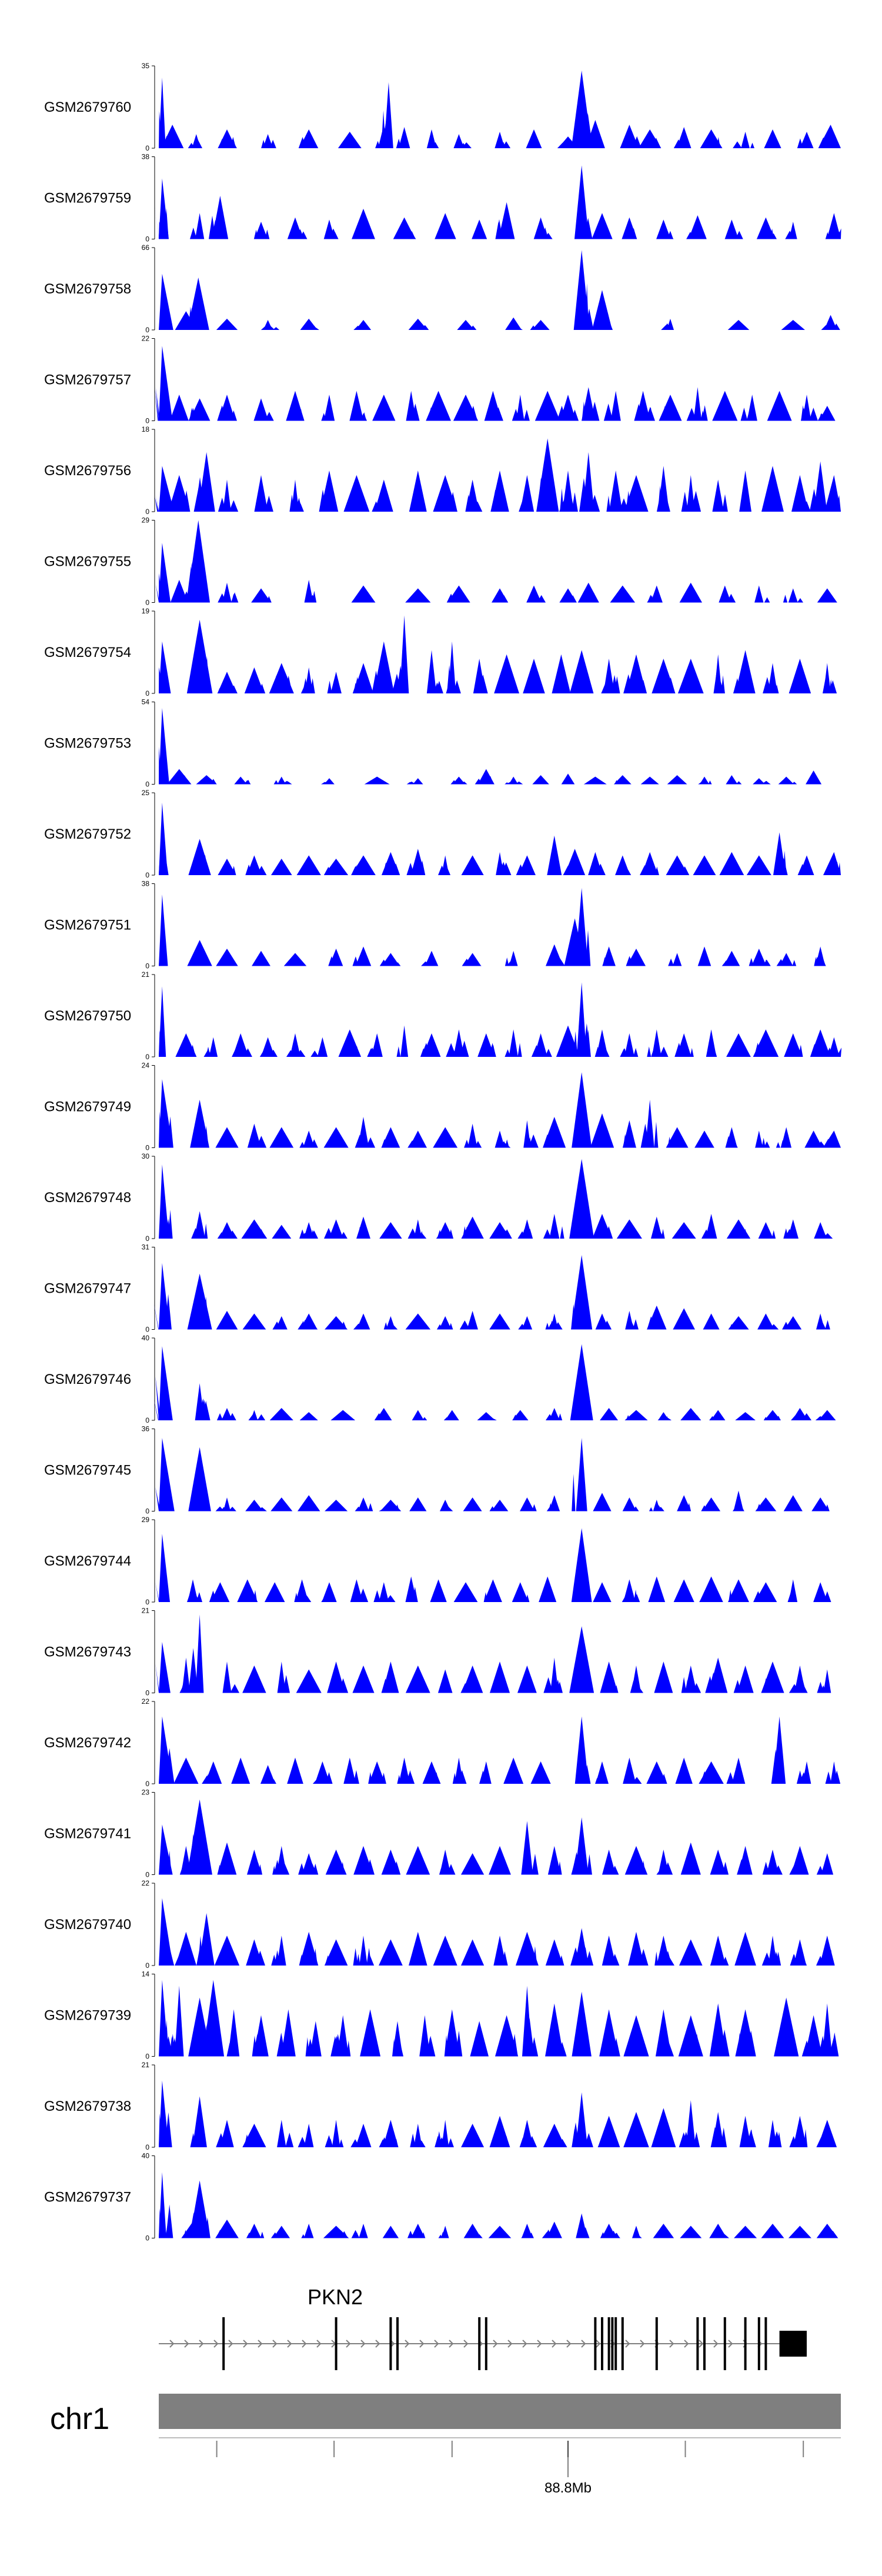 The width and height of the screenshot is (882, 2576). What do you see at coordinates (442, 288) in the screenshot?
I see `track-GSM2679758: GSM2679758 66 0` at bounding box center [442, 288].